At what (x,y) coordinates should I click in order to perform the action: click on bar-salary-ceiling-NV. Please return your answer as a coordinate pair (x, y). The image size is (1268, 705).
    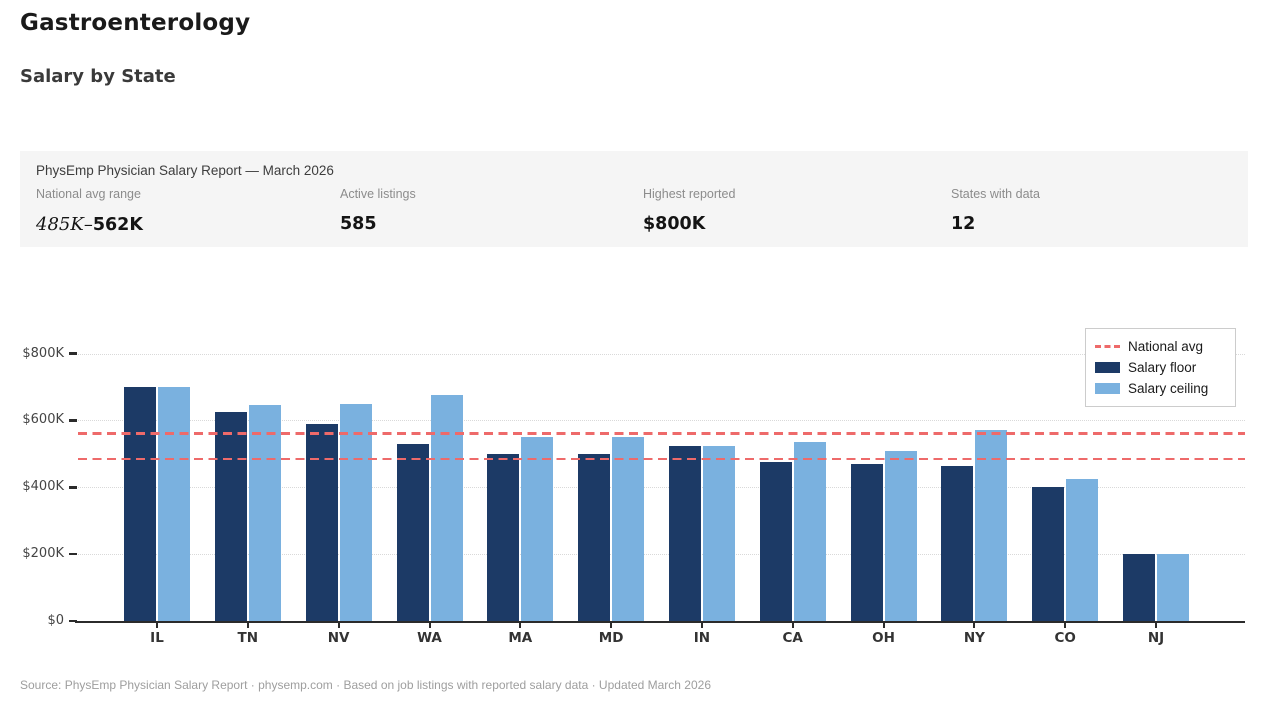
    Looking at the image, I should click on (355, 512).